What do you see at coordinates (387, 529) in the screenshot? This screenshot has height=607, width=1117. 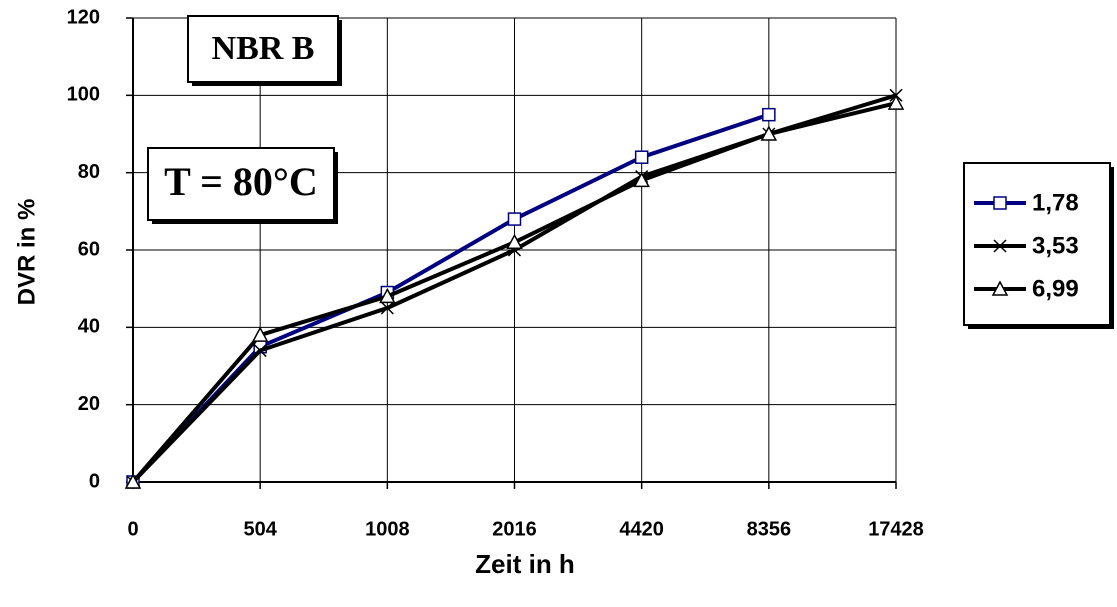 I see `x-tick-label: 1008` at bounding box center [387, 529].